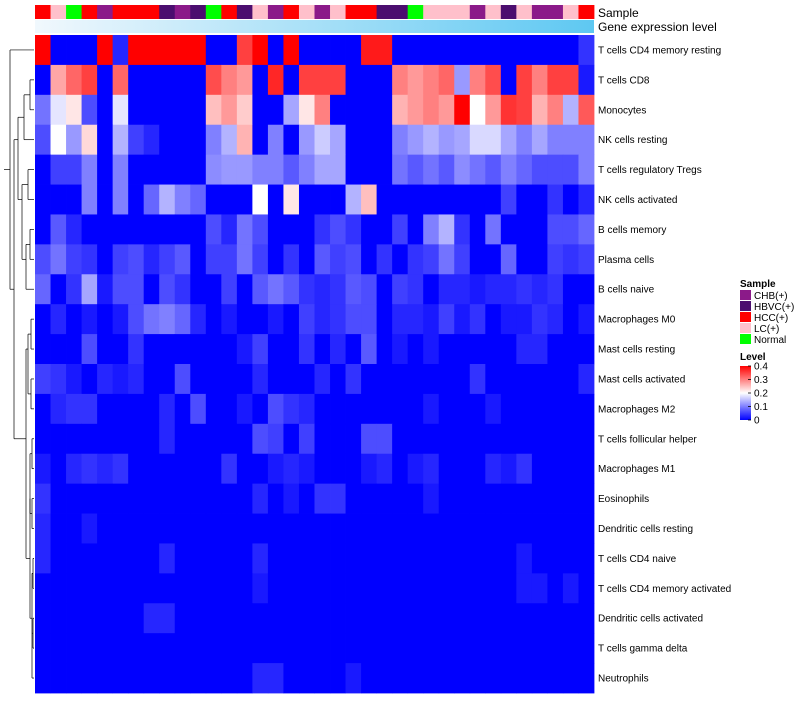 The height and width of the screenshot is (705, 800). What do you see at coordinates (618, 13) in the screenshot?
I see `sample-track-label: Sample` at bounding box center [618, 13].